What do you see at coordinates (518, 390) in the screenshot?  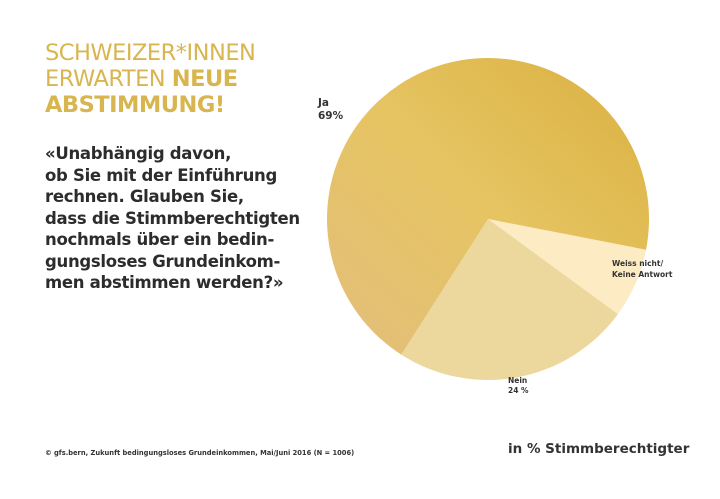 I see `slice-label-nein-value: 24 %` at bounding box center [518, 390].